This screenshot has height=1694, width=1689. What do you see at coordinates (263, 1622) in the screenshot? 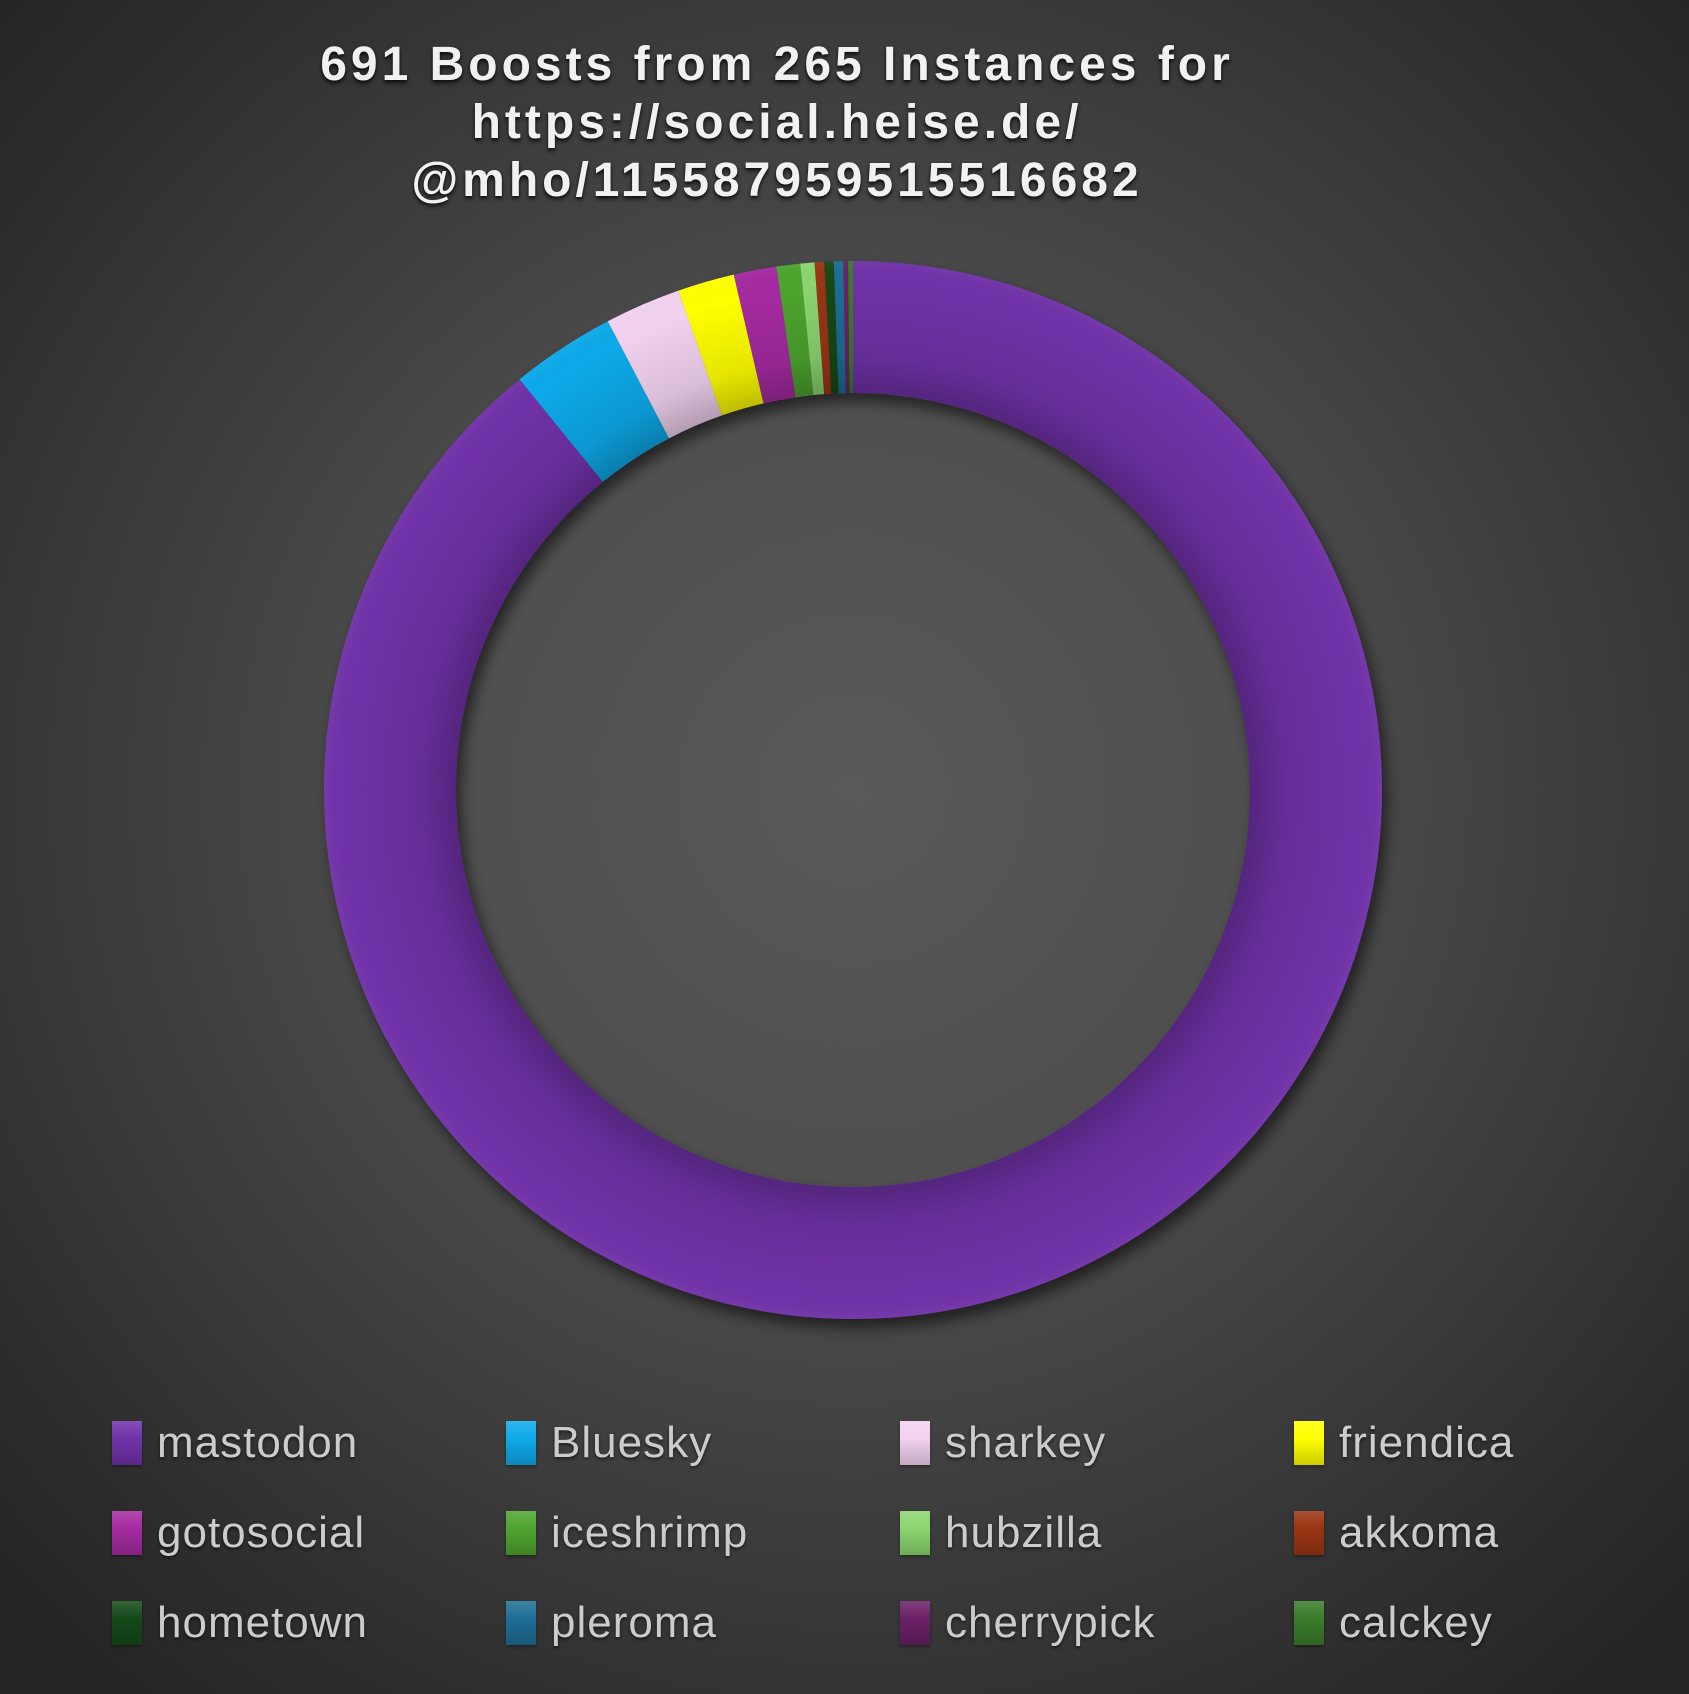
I see `legend-label-hometown: hometown` at bounding box center [263, 1622].